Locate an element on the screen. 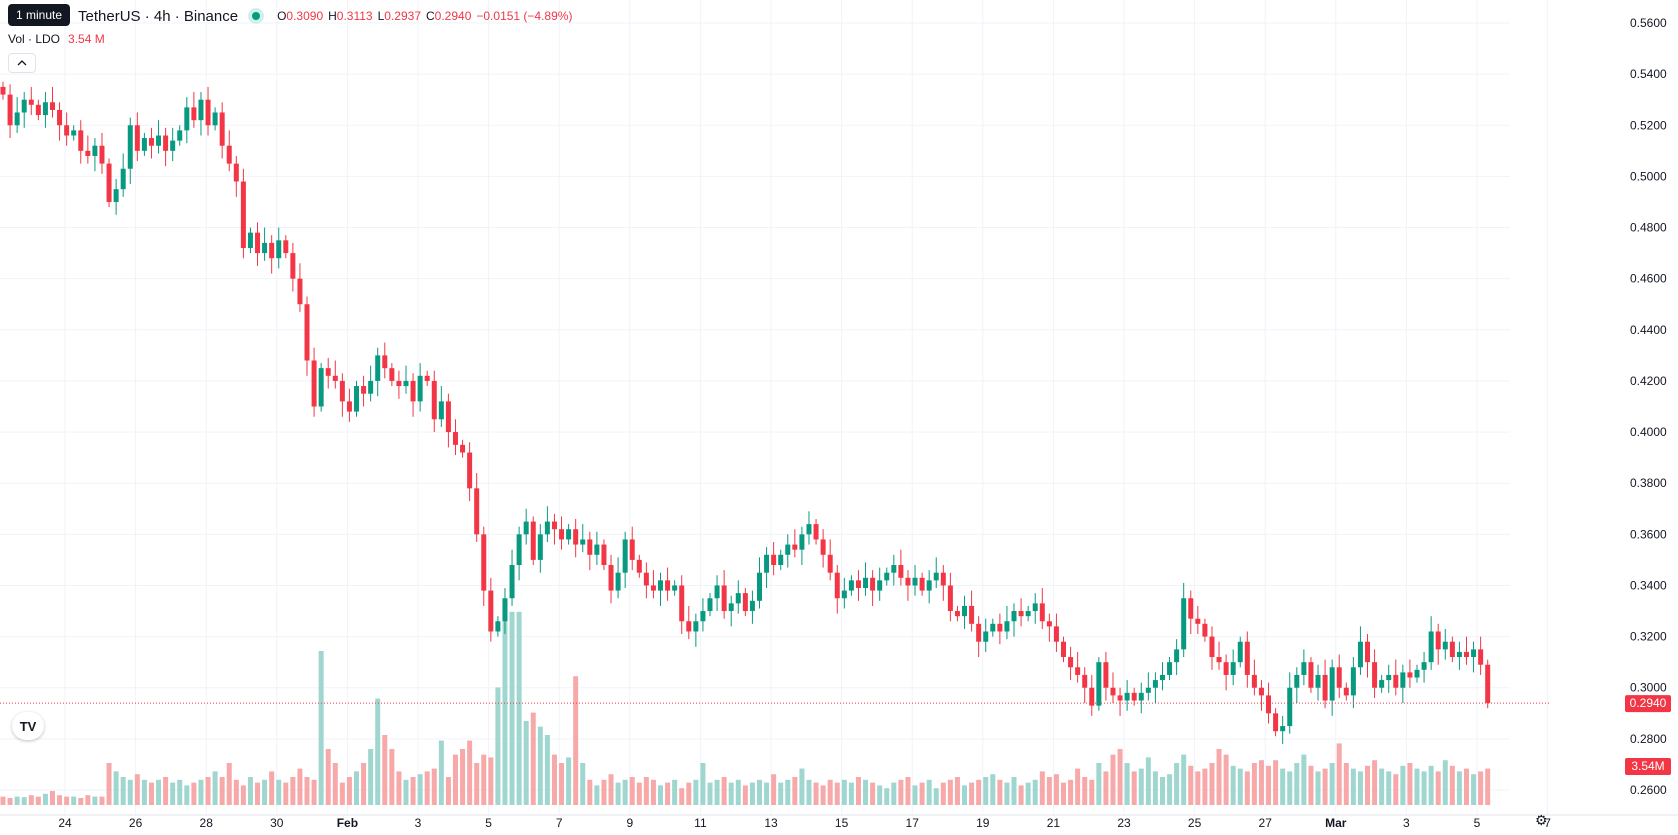 This screenshot has width=1678, height=835. last-volume-tag: 3.54M is located at coordinates (1648, 766).